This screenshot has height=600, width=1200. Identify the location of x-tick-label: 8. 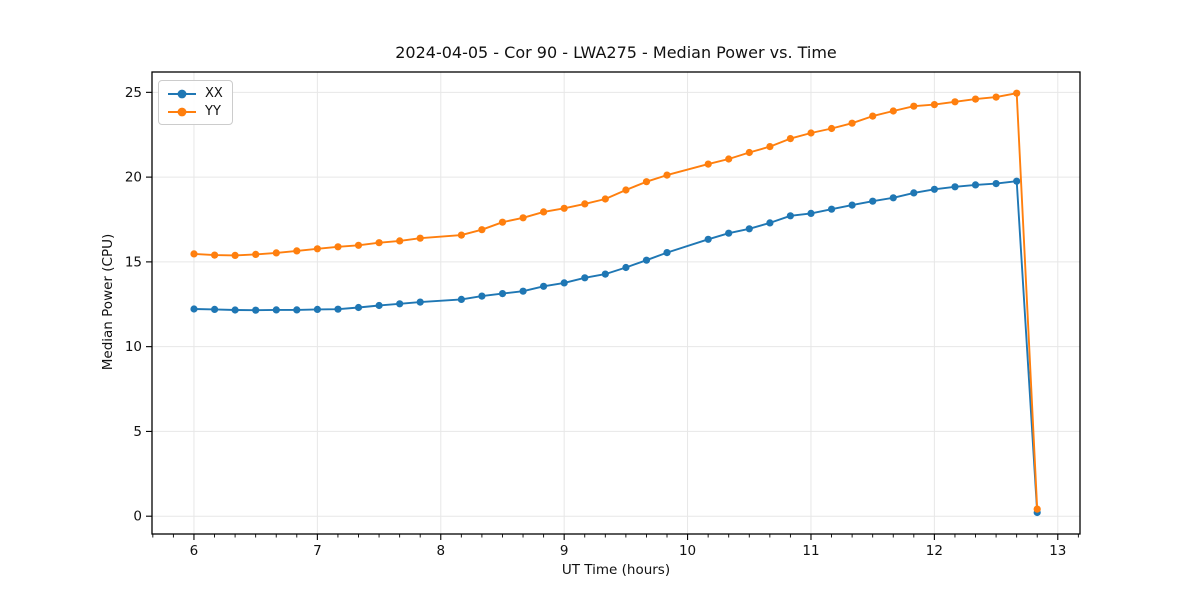
(440, 551).